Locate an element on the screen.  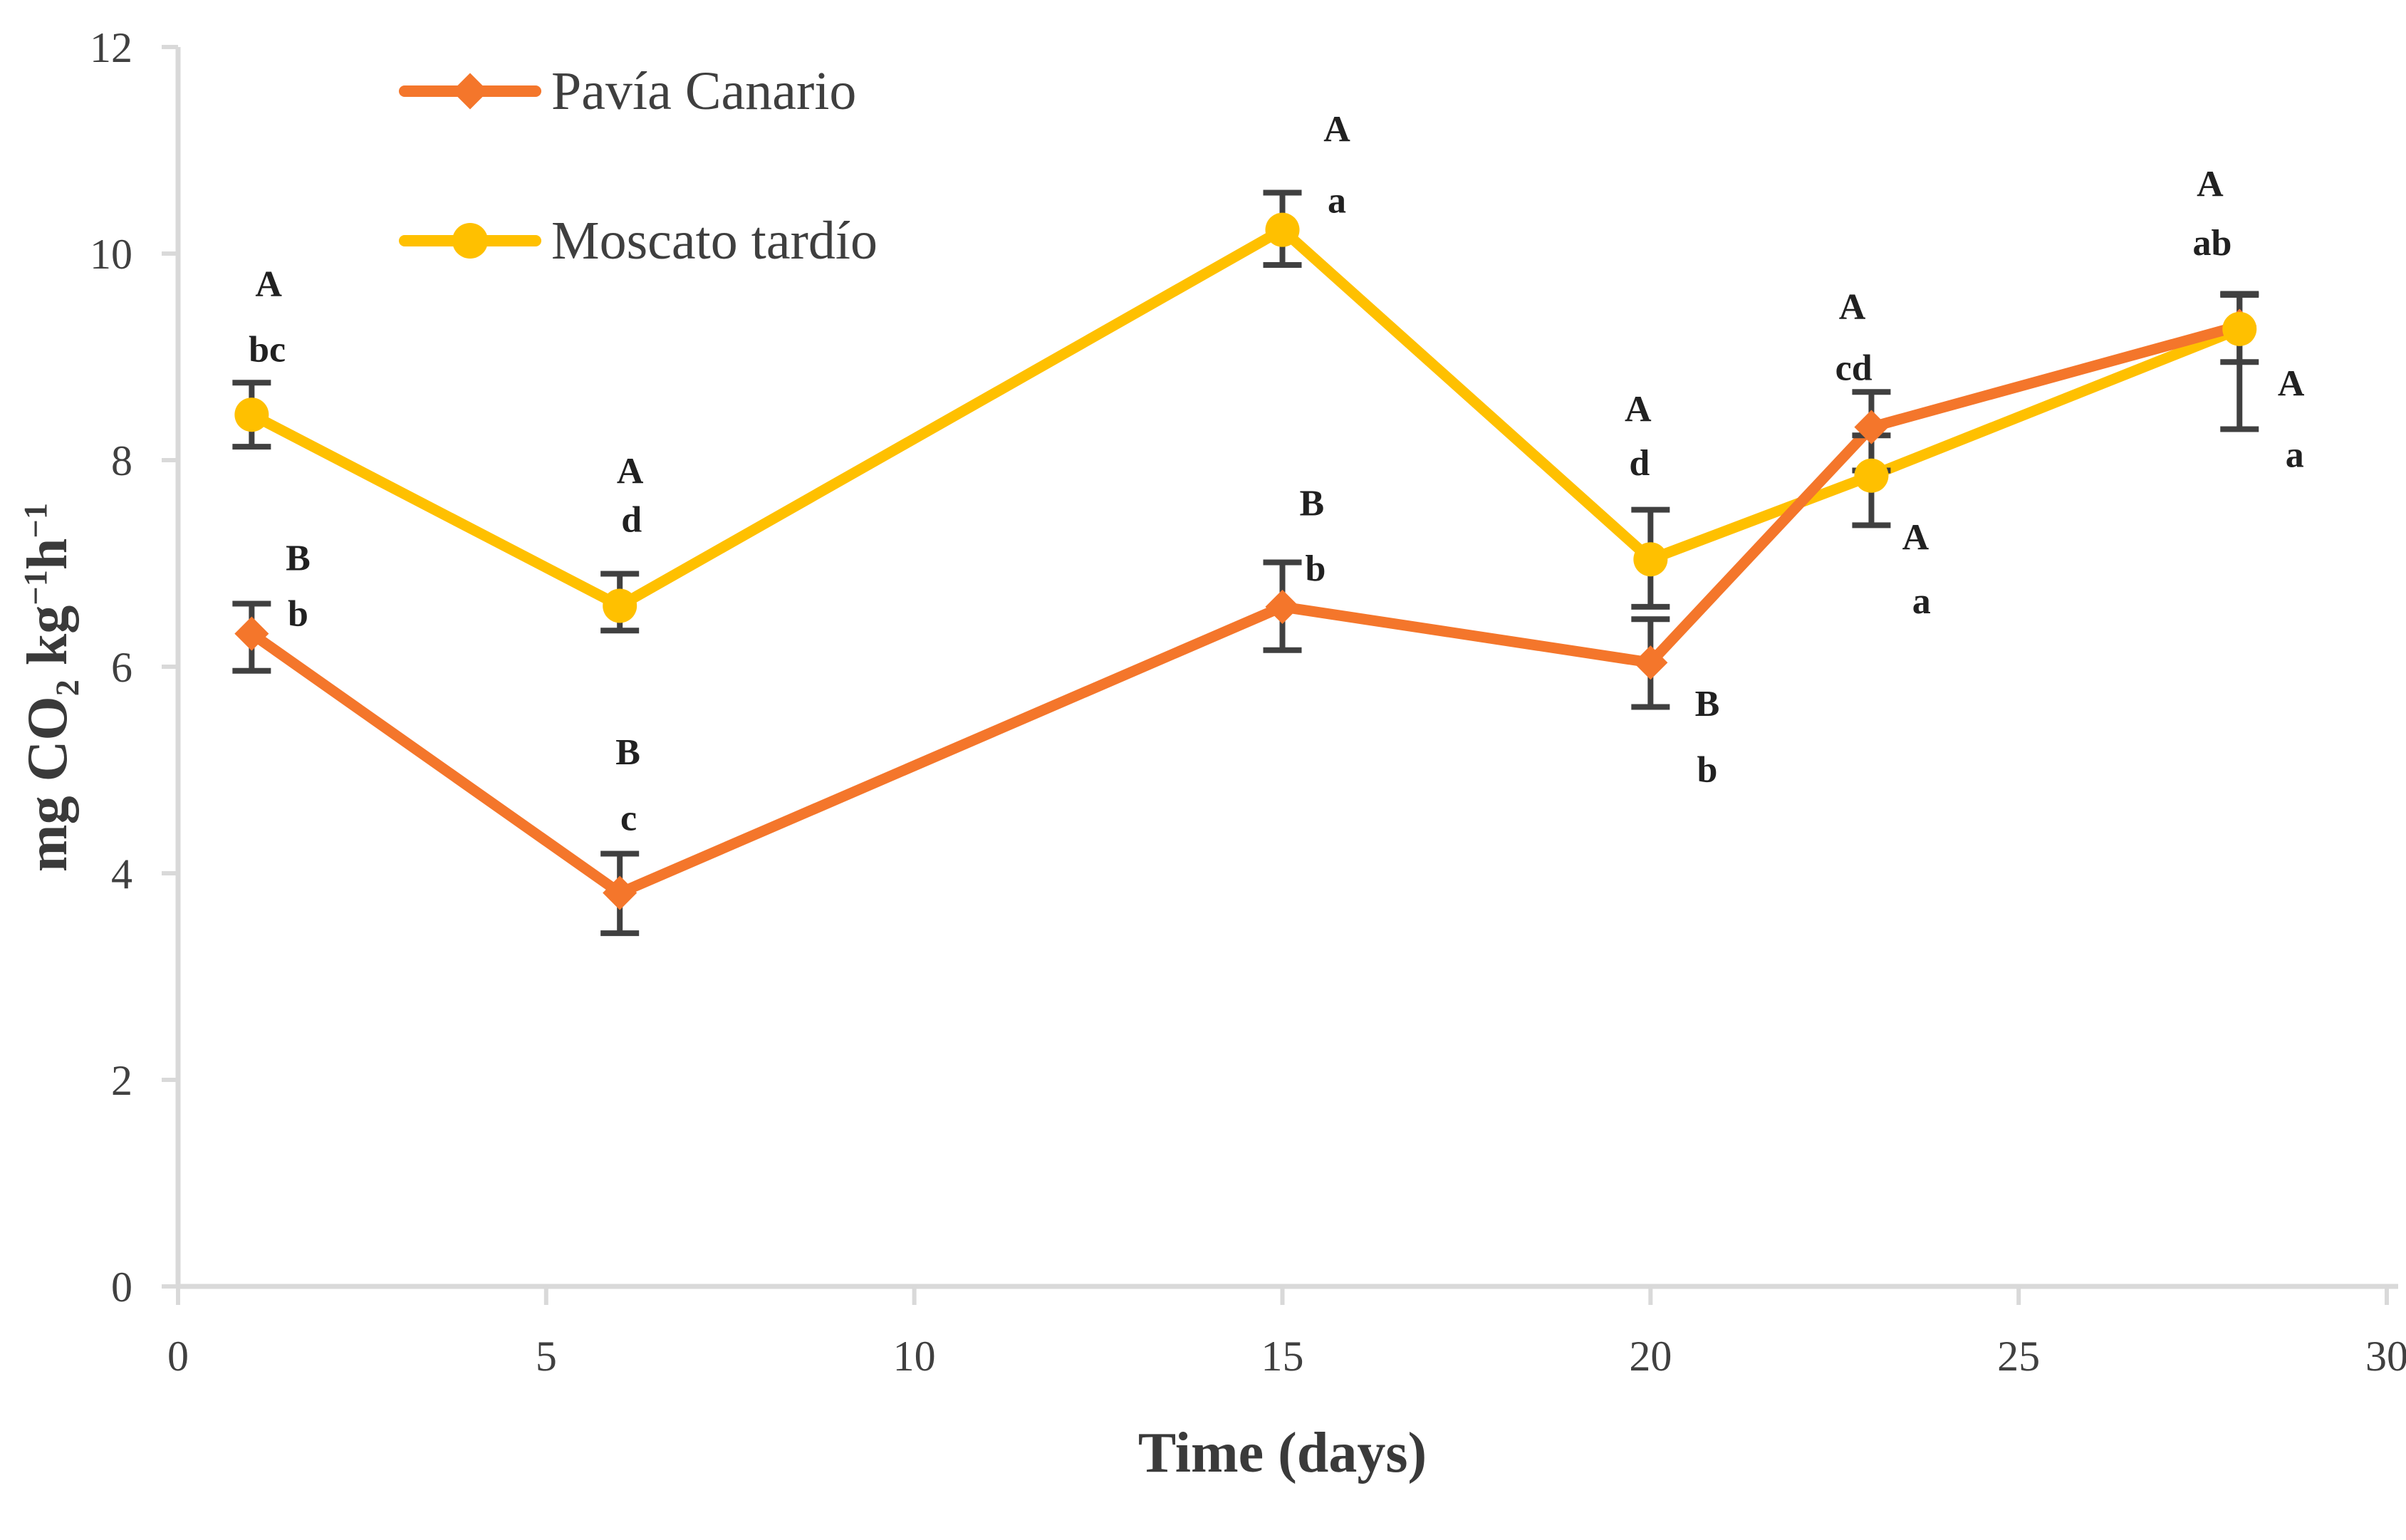
y-tick-label: 4 is located at coordinates (121, 874).